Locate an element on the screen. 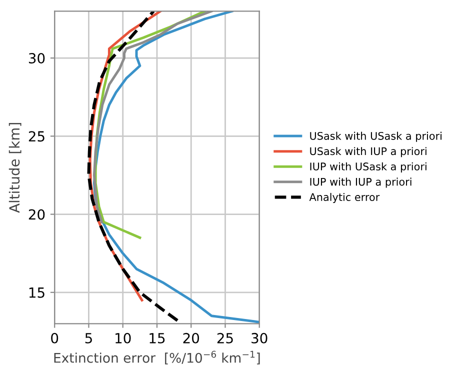  y-tick-label: 20 is located at coordinates (36, 214).